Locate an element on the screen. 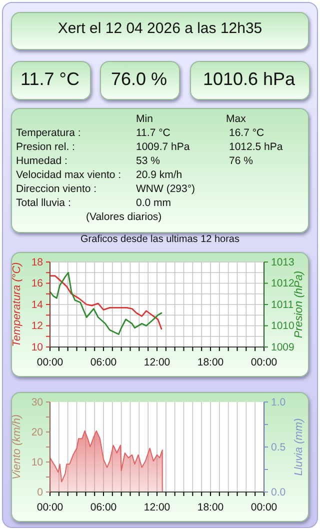 The width and height of the screenshot is (320, 530). y2-tick-label: 1012 is located at coordinates (283, 284).